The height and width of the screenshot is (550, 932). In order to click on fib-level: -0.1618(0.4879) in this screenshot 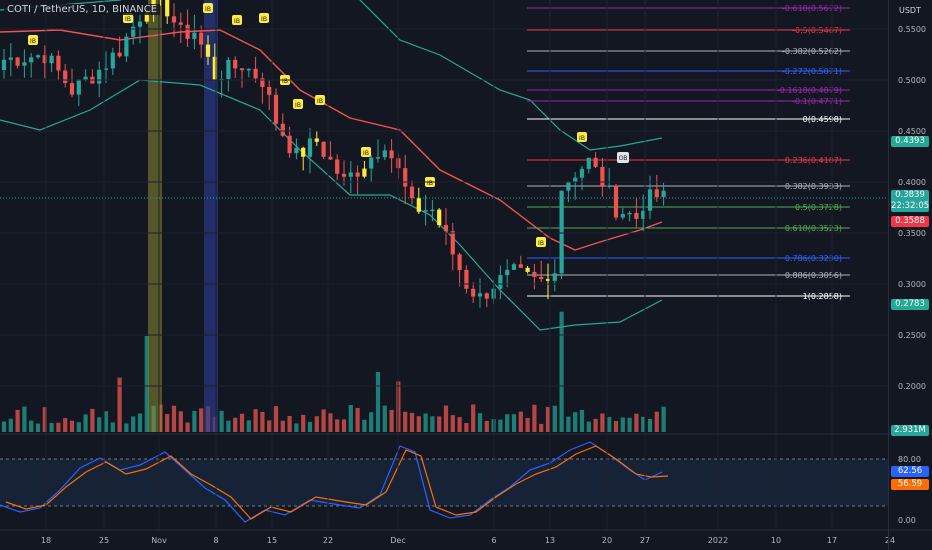, I will do `click(688, 90)`.